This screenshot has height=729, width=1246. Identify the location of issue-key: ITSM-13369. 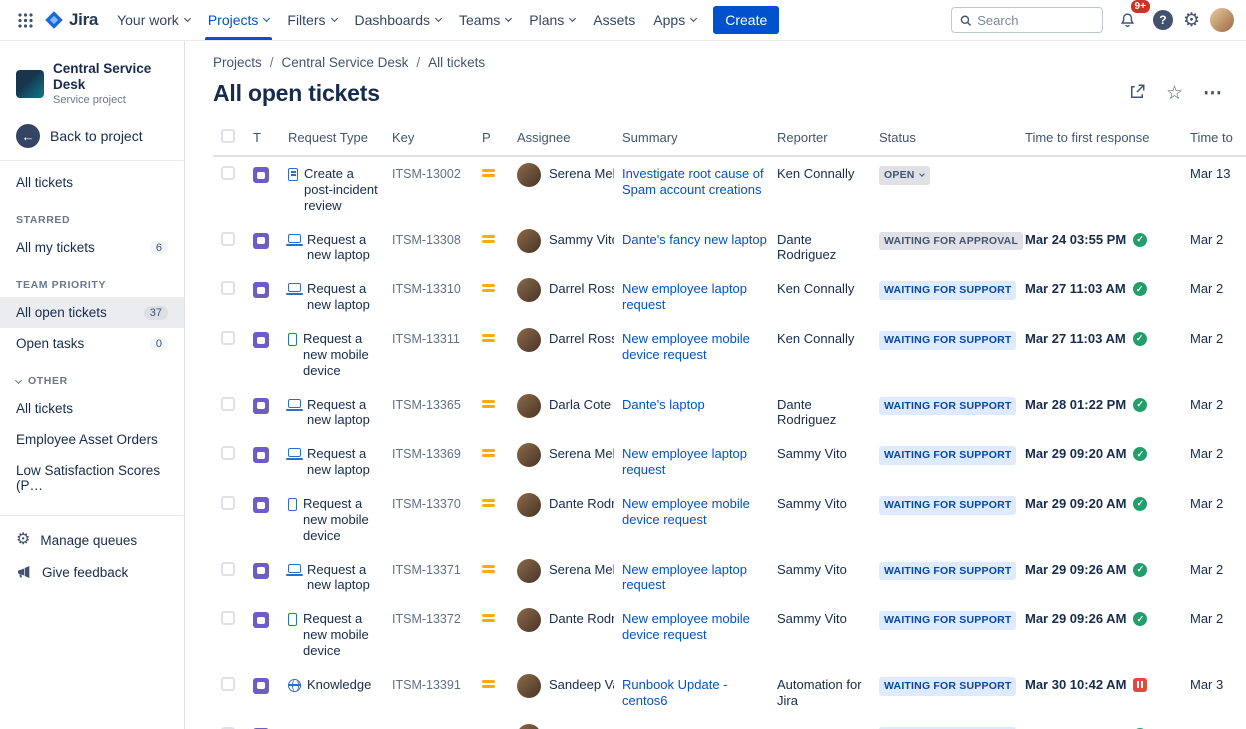
(426, 454).